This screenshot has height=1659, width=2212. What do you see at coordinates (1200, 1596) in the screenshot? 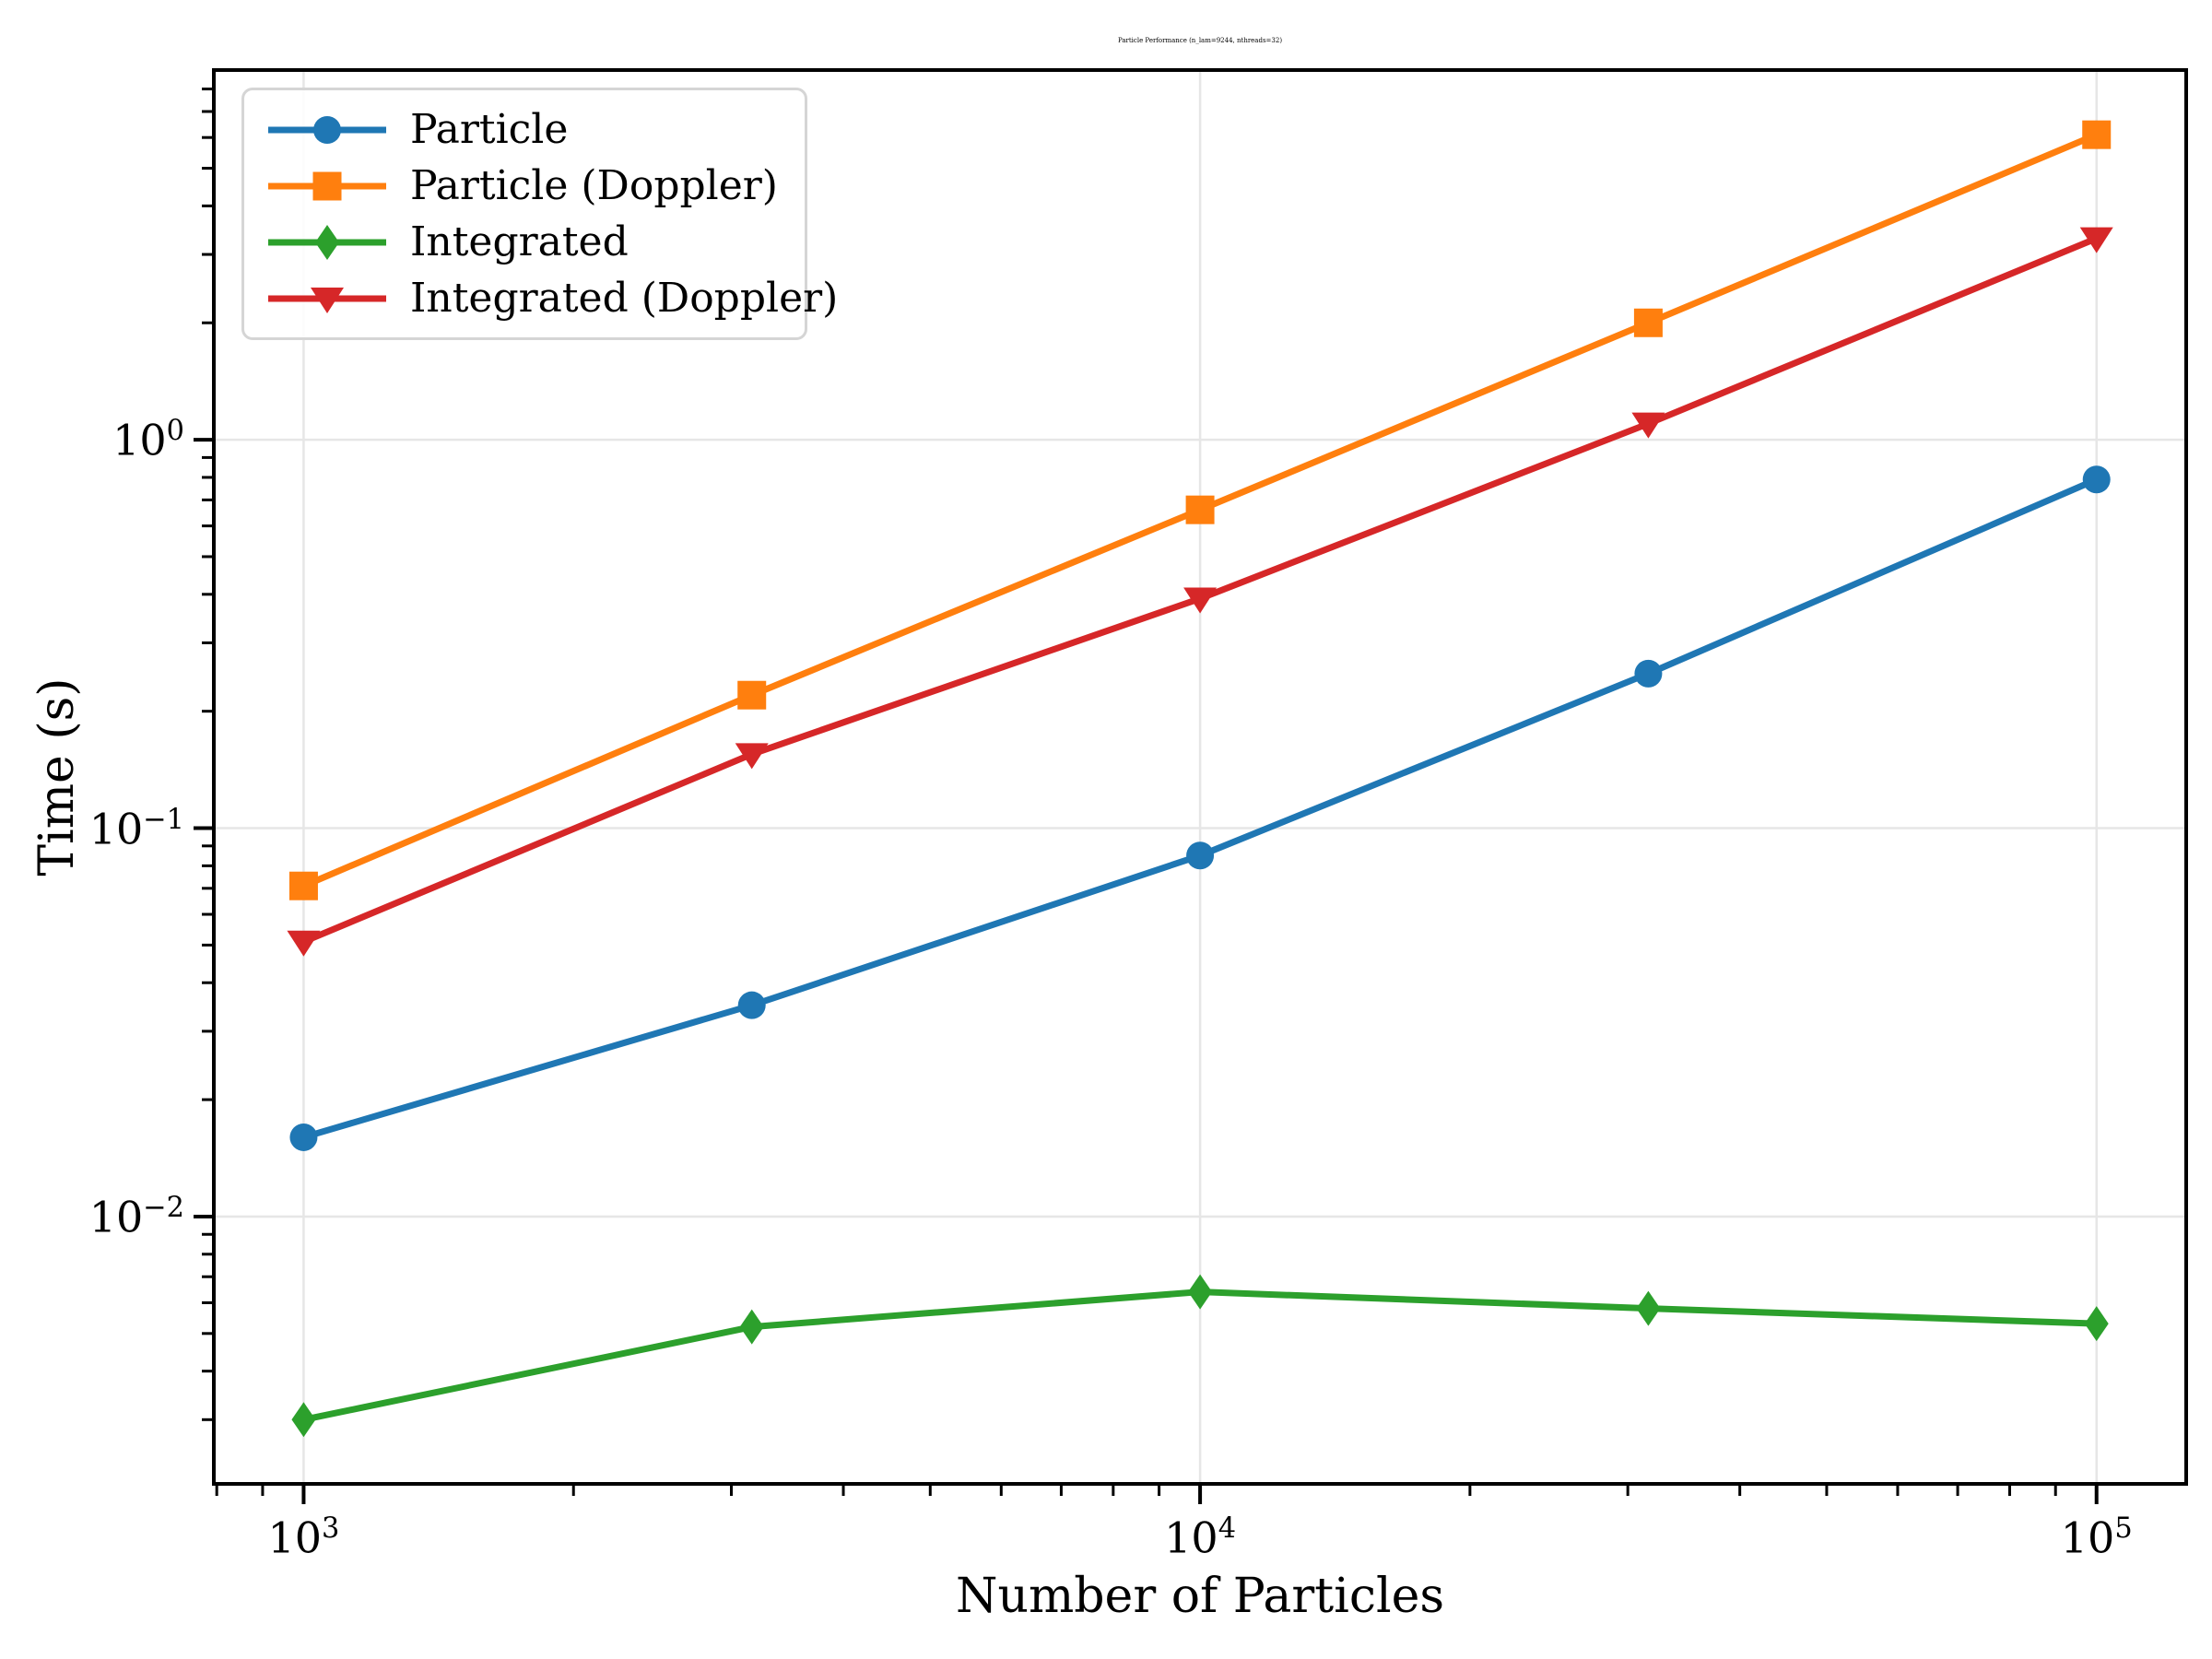
I see `x-axis-label: Number of Particles` at bounding box center [1200, 1596].